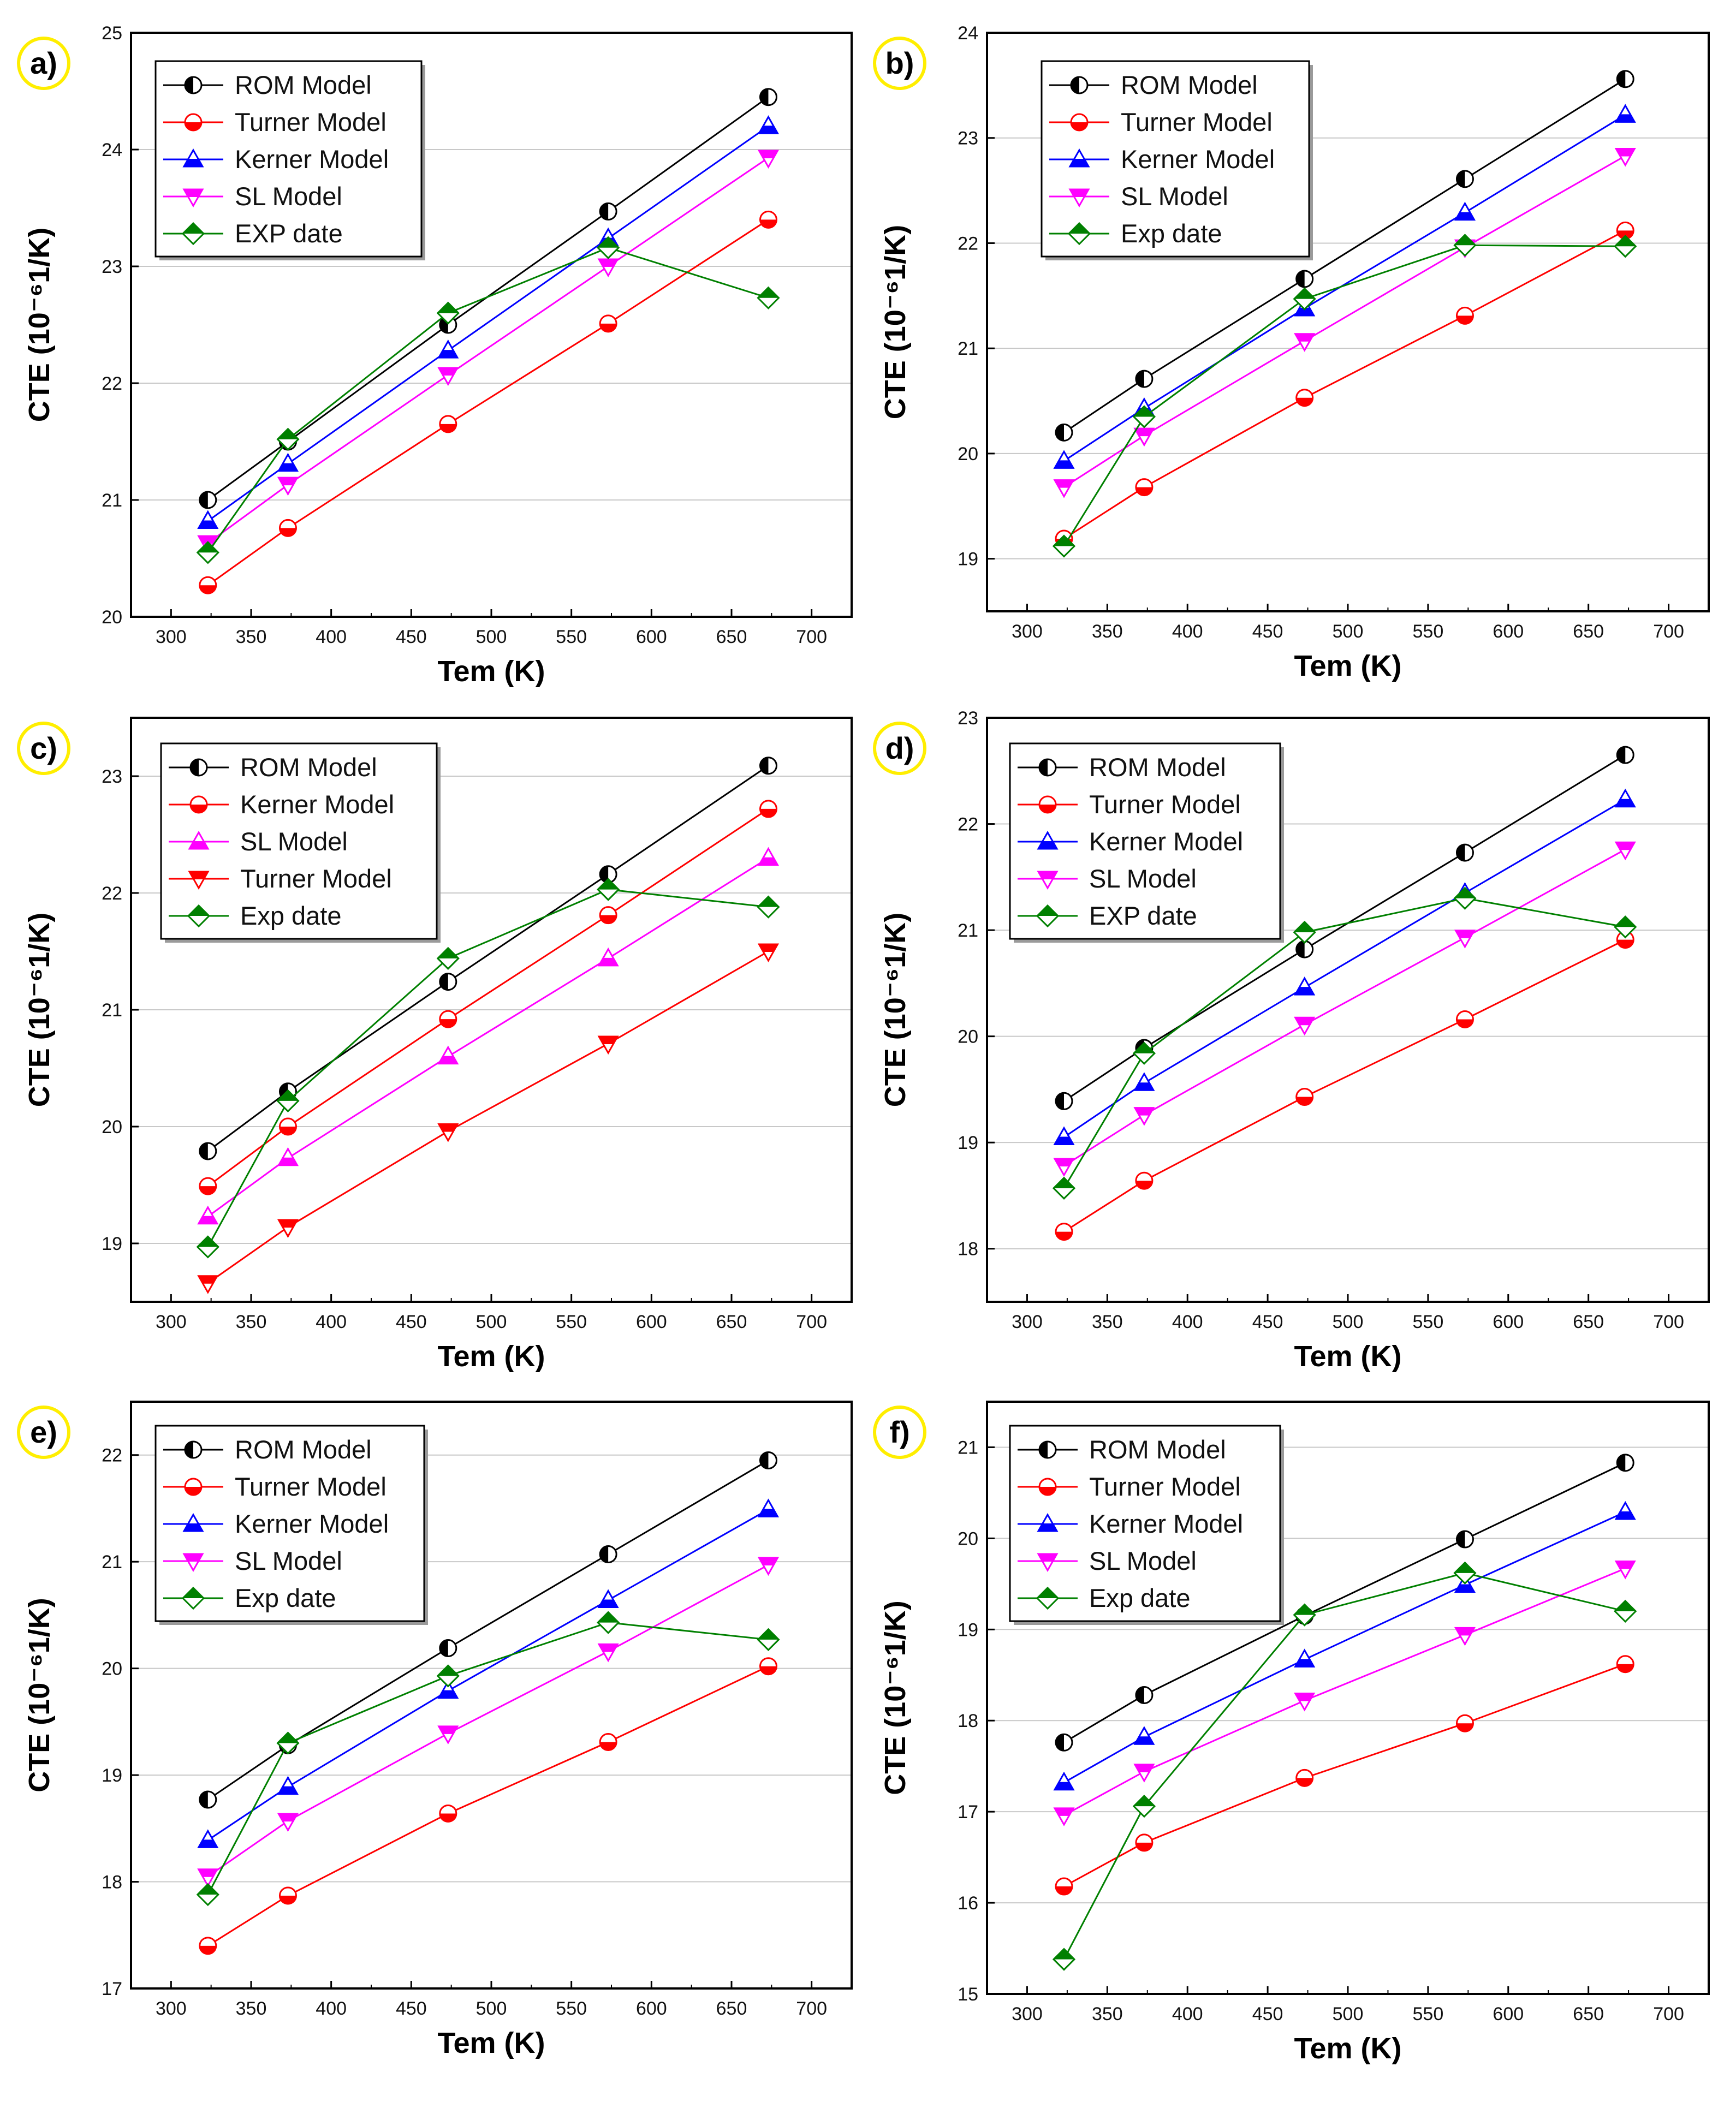  What do you see at coordinates (251, 2008) in the screenshot?
I see `x-tick-label: 350` at bounding box center [251, 2008].